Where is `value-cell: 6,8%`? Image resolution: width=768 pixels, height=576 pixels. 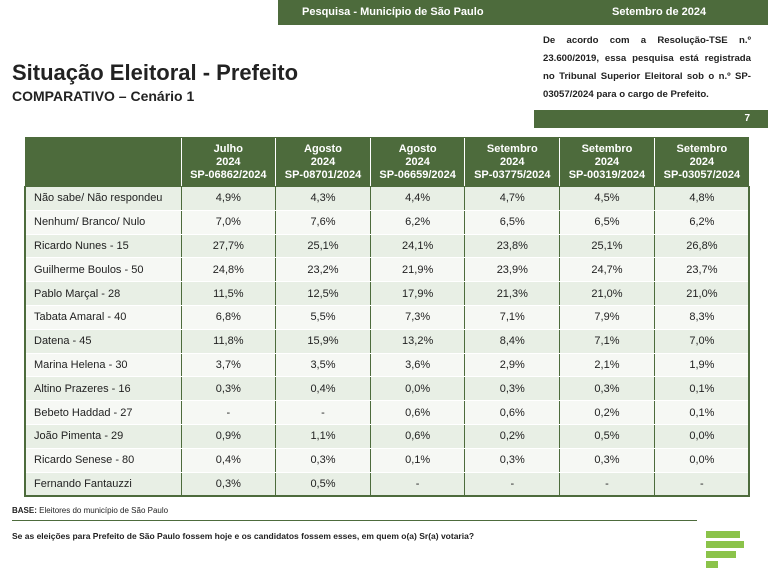
value-cell: 6,8% is located at coordinates (228, 317).